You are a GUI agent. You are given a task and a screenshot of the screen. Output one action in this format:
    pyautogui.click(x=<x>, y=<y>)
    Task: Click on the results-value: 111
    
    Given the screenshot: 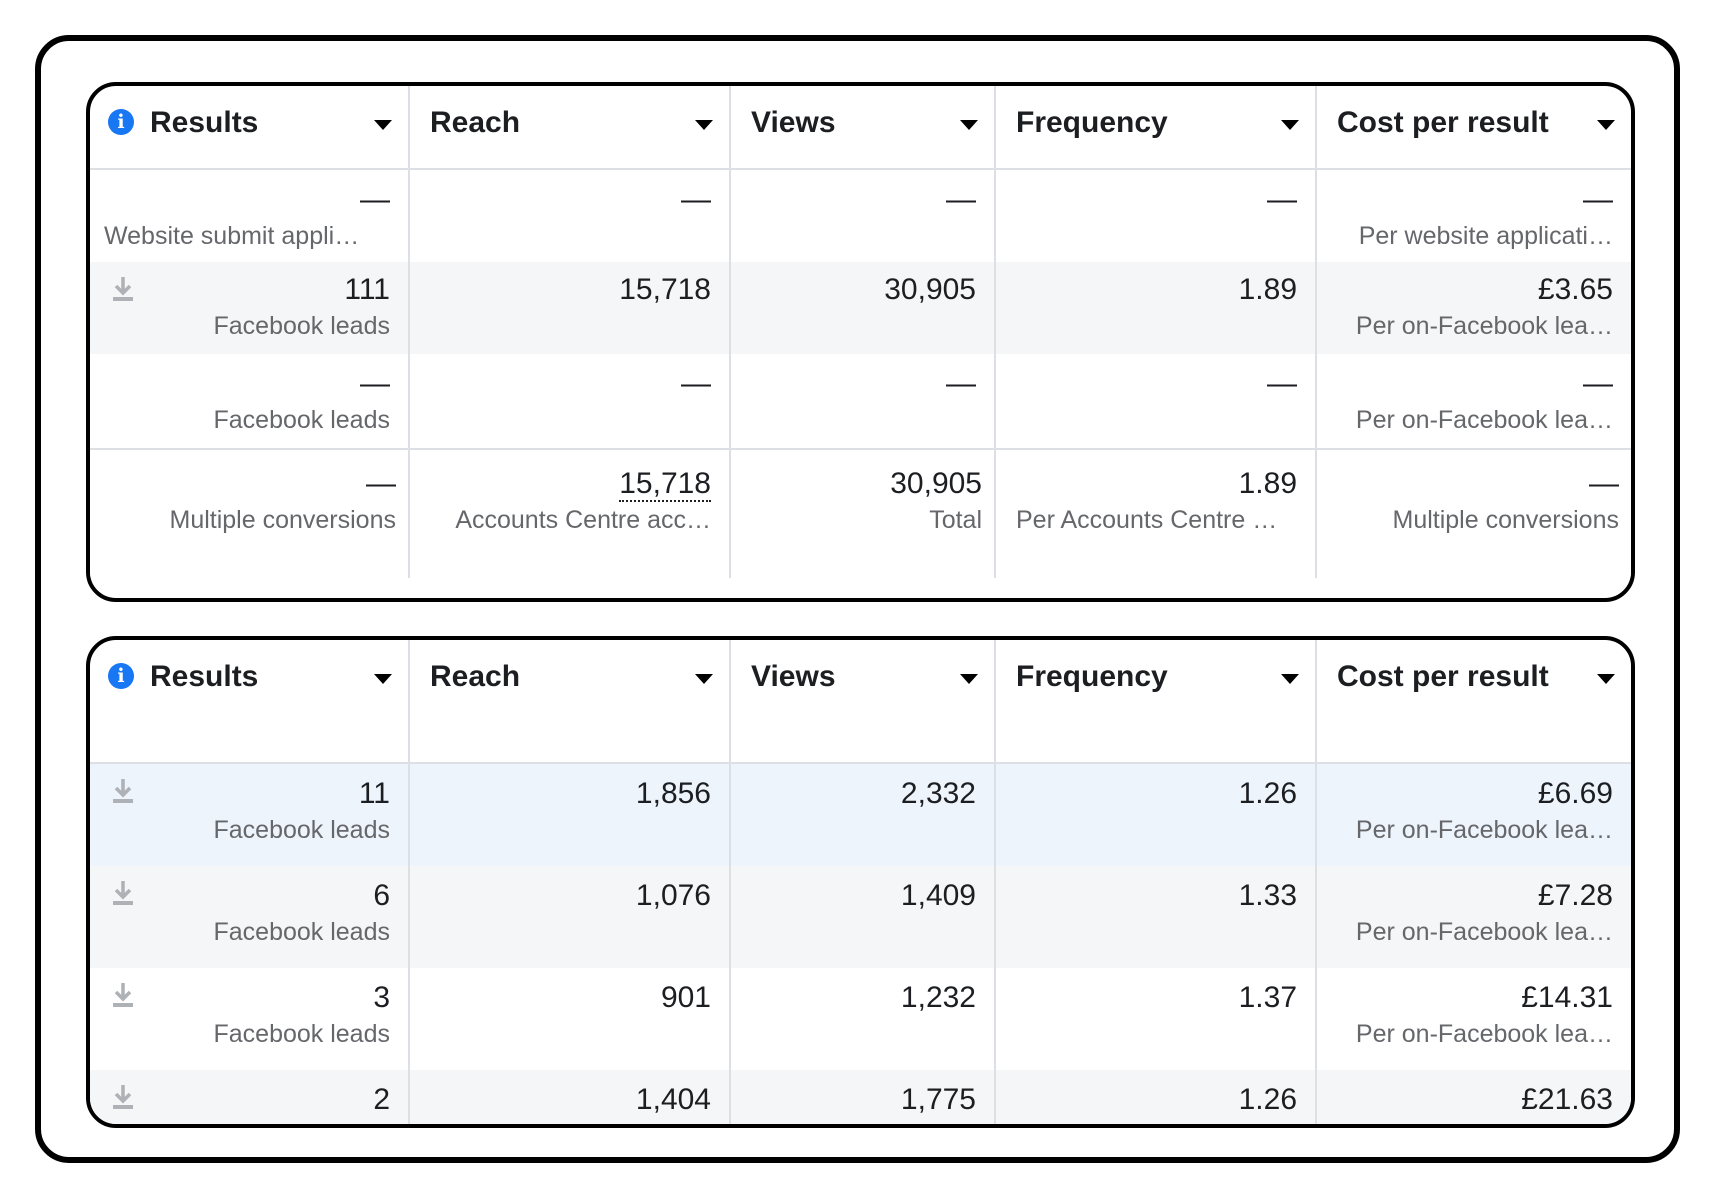 What is the action you would take?
    pyautogui.click(x=367, y=289)
    